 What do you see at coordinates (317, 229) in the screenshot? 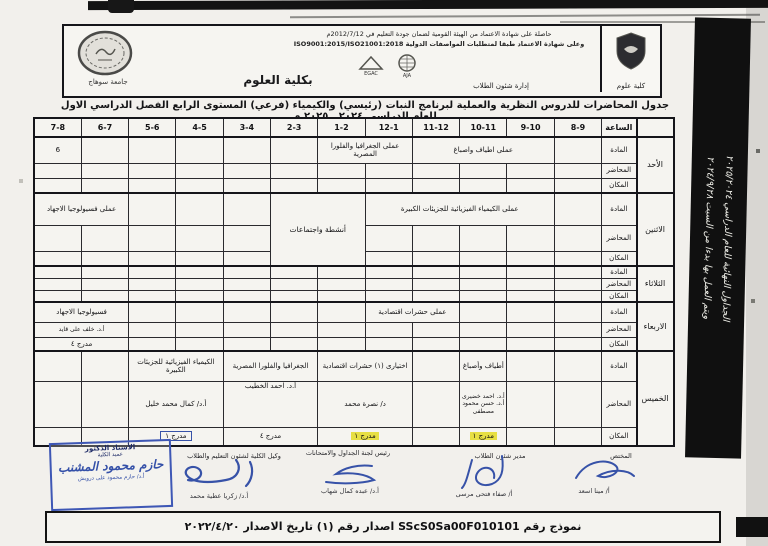
I see `monday-activities-cell: أنشطة واجتماعات` at bounding box center [317, 229].